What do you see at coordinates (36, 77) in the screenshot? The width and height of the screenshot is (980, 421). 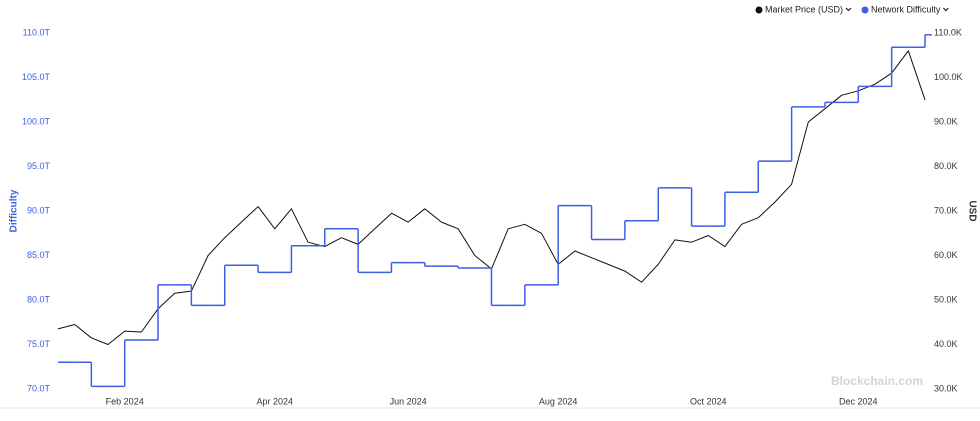 I see `y-tick-label: 105.0T` at bounding box center [36, 77].